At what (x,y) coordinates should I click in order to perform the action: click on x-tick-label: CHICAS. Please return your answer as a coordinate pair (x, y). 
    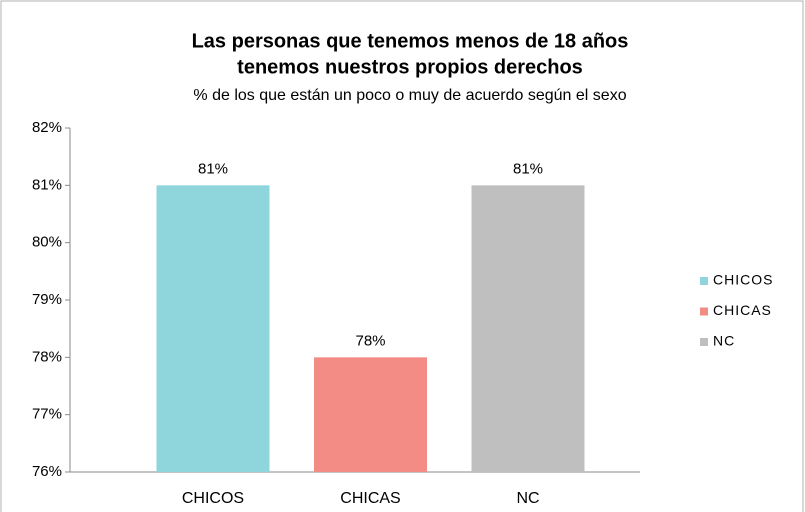
    Looking at the image, I should click on (370, 498).